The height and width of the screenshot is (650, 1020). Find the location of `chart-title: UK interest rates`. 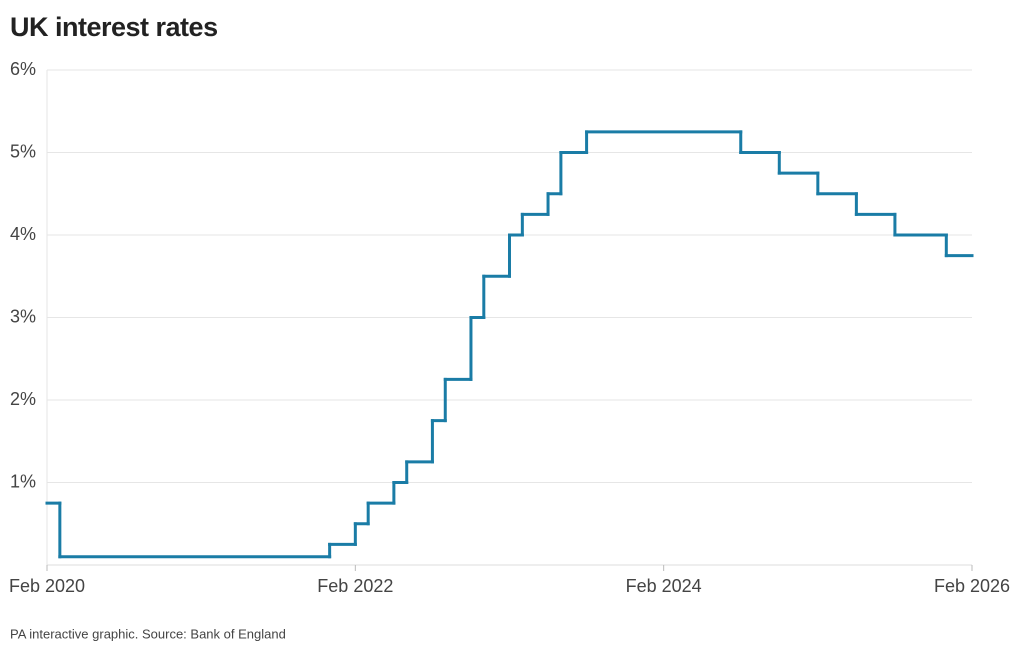

chart-title: UK interest rates is located at coordinates (114, 27).